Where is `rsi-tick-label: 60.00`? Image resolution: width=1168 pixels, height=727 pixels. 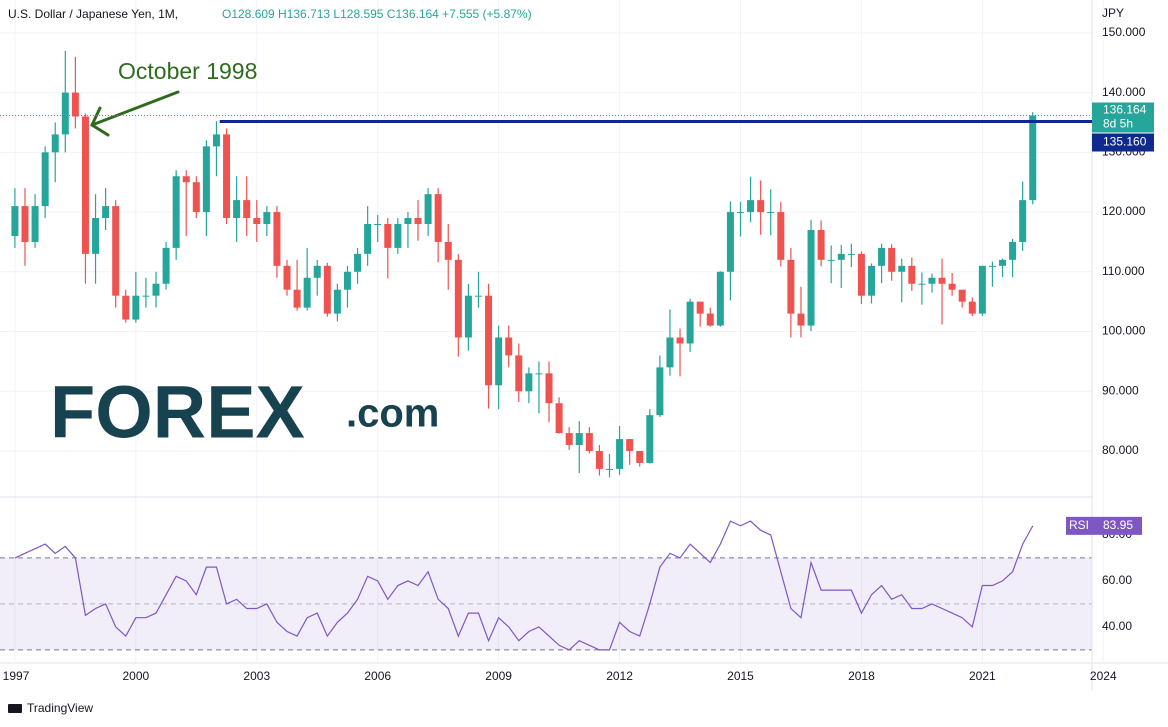 rsi-tick-label: 60.00 is located at coordinates (1117, 580).